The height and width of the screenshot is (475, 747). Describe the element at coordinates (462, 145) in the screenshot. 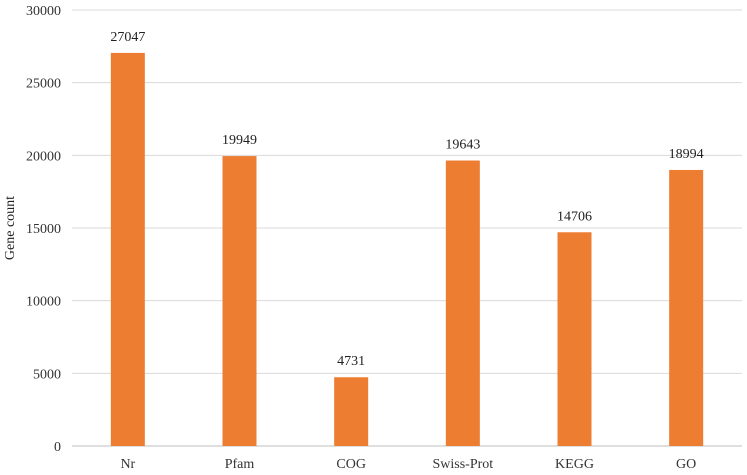

I see `data-label: 19643` at that location.